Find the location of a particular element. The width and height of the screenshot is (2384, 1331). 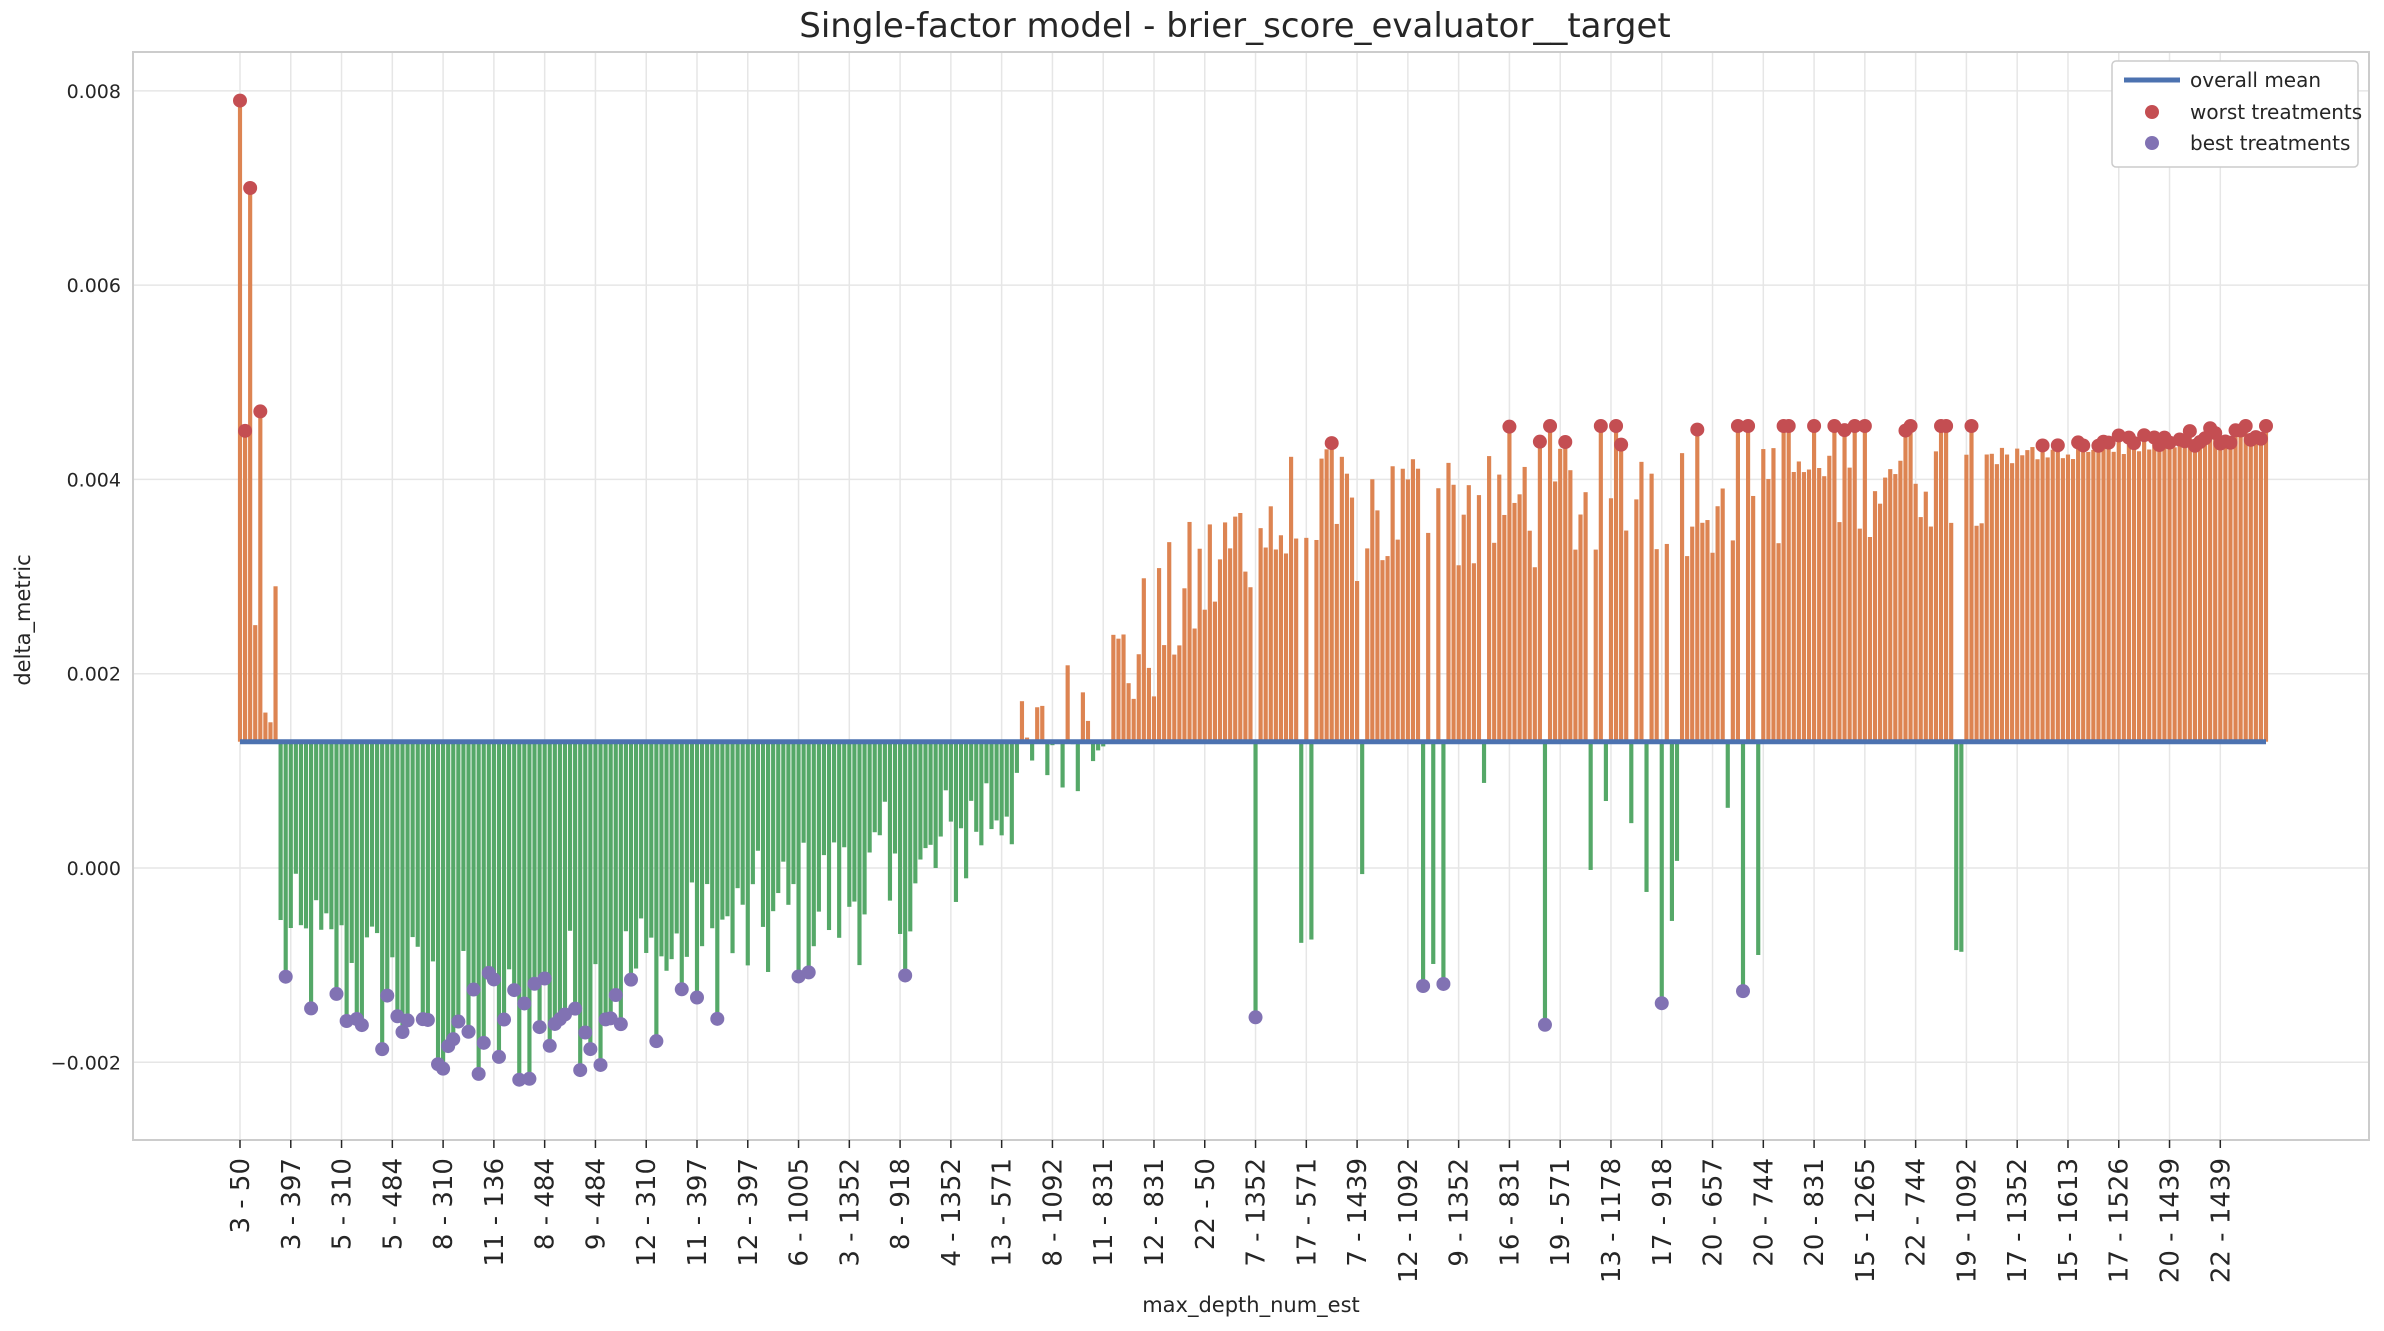

x-tick-label: 22 - 50 is located at coordinates (1206, 1204).